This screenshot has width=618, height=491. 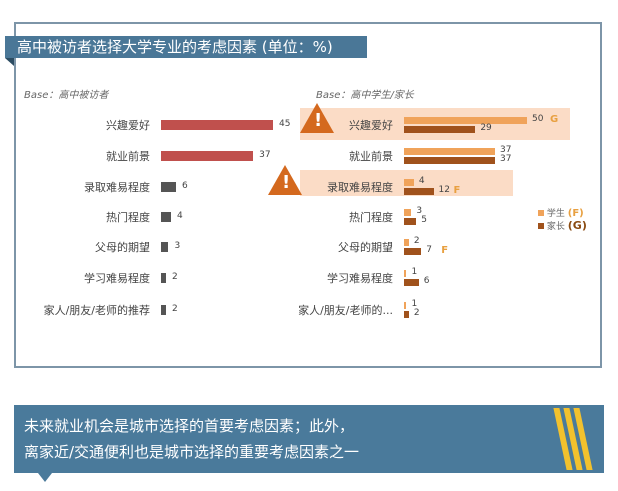 I want to click on value-label: 12, so click(x=444, y=190).